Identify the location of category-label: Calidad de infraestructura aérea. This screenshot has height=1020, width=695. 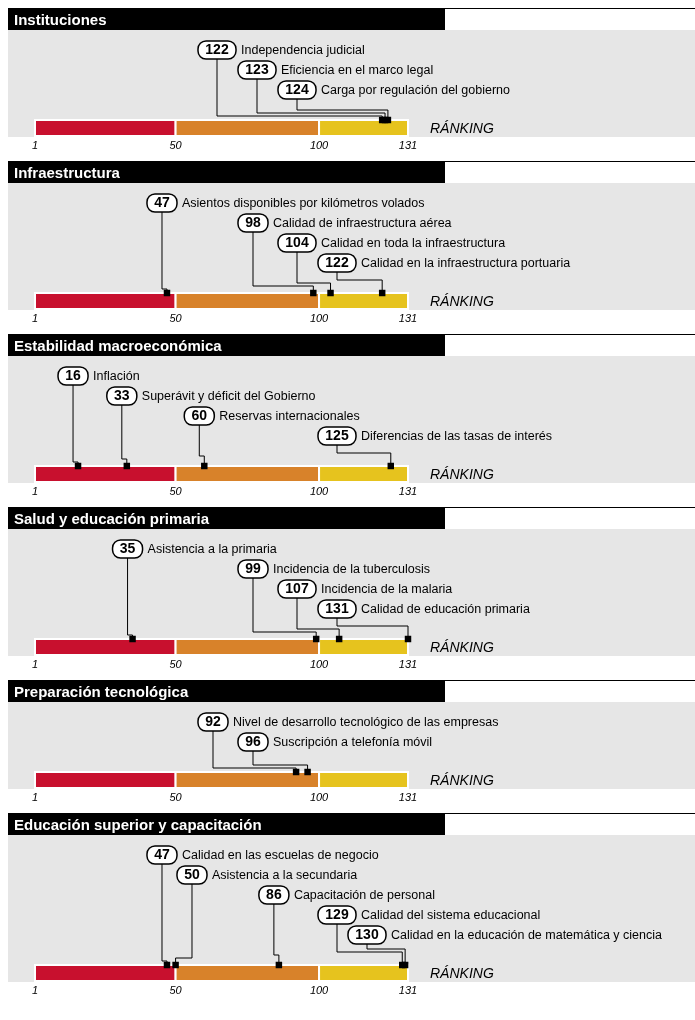
(362, 223).